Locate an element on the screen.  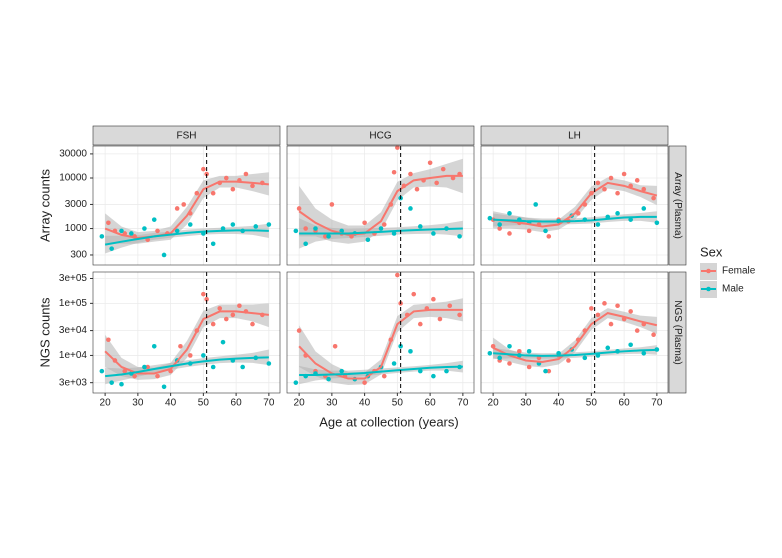
x-tick-label: 50 is located at coordinates (204, 403).